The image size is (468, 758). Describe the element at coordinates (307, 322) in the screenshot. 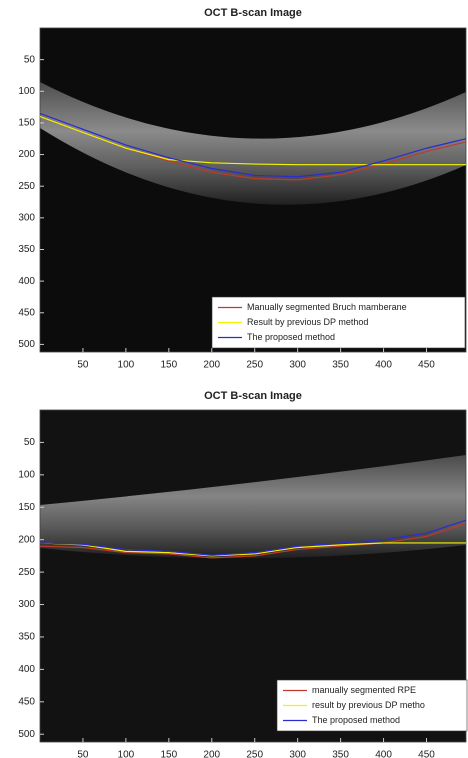

I see `legend-label: Result by previous DP method` at that location.